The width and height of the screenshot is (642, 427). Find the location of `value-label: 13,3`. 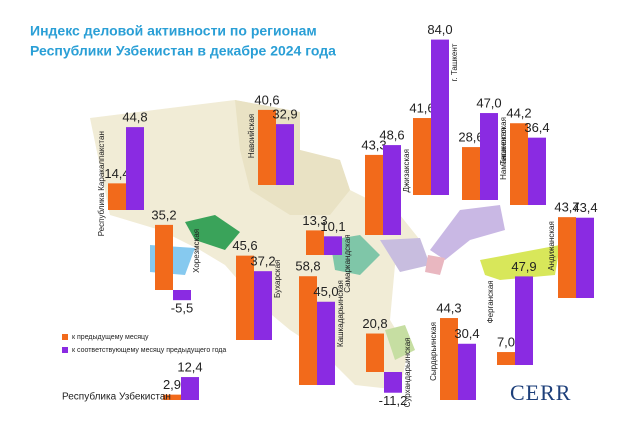

value-label: 13,3 is located at coordinates (314, 220).